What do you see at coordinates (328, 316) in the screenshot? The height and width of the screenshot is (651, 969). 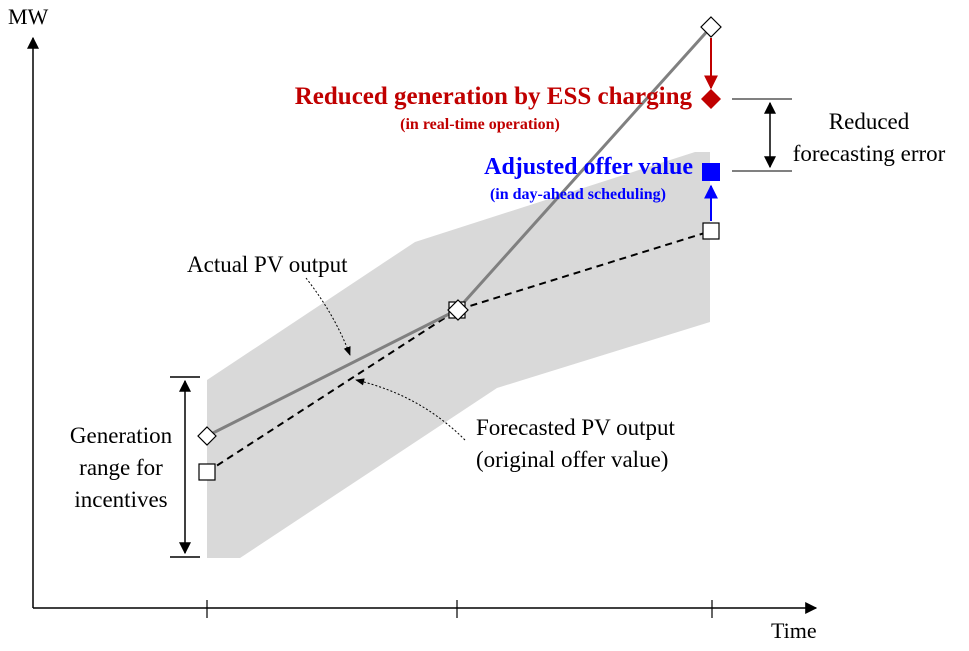 I see `actual-pv-leader` at bounding box center [328, 316].